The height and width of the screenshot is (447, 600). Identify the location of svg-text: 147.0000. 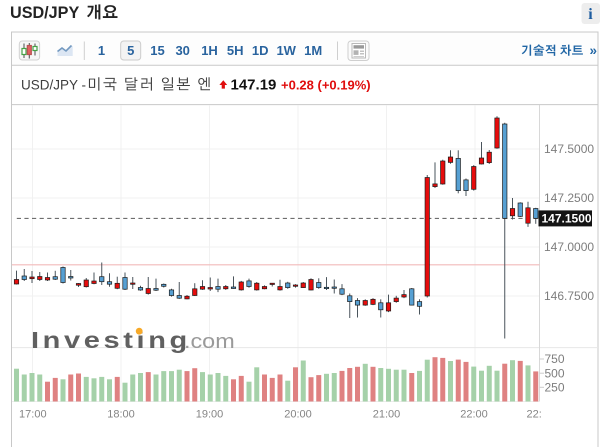
(569, 247).